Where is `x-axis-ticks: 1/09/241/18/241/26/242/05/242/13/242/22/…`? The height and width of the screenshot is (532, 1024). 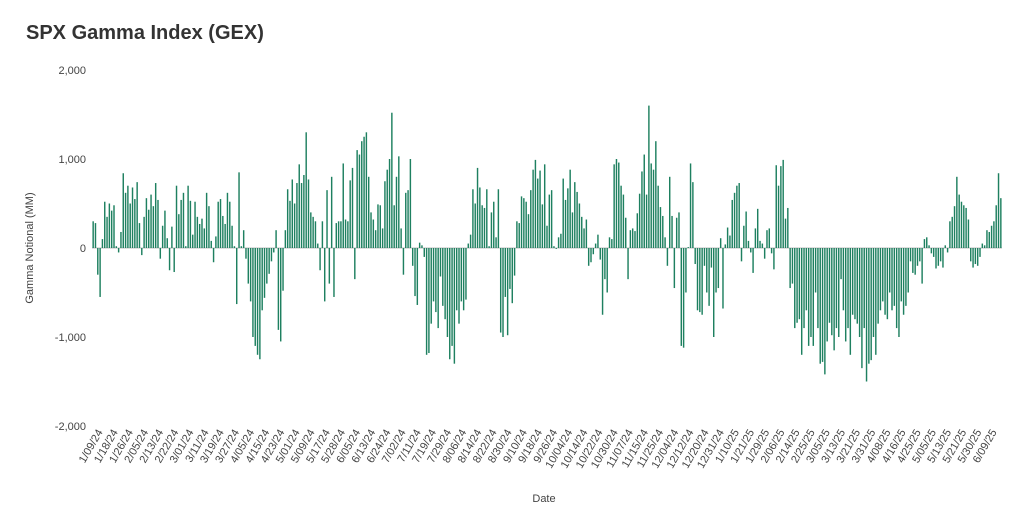
x-axis-ticks: 1/09/241/18/241/26/242/05/242/13/242/22/… is located at coordinates (538, 449).